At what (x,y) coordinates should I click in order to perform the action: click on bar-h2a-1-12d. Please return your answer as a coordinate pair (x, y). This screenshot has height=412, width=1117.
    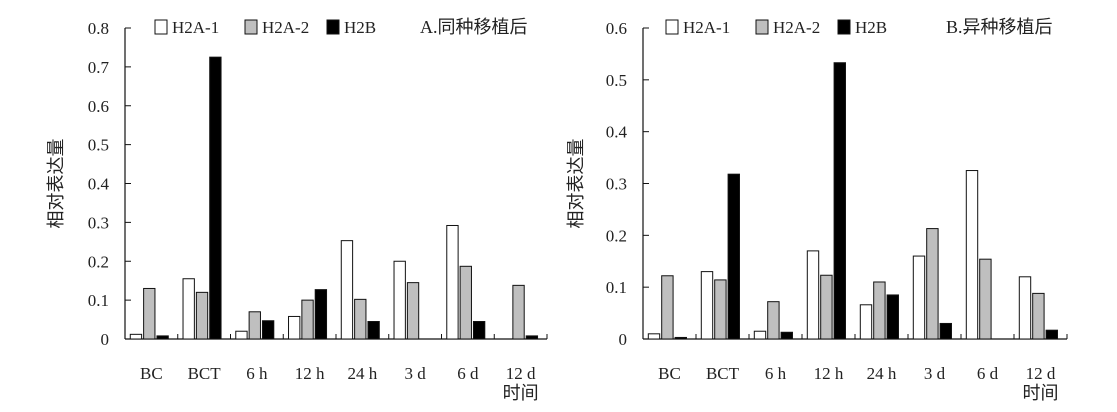
    Looking at the image, I should click on (1025, 308).